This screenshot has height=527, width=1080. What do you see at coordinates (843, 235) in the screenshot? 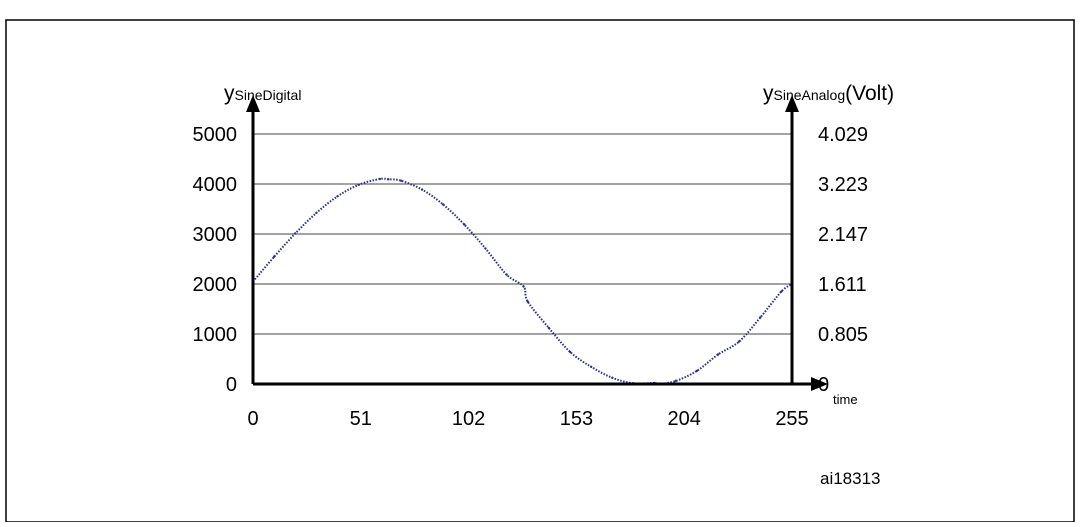
I see `right-tick-label-3: 2.147` at bounding box center [843, 235].